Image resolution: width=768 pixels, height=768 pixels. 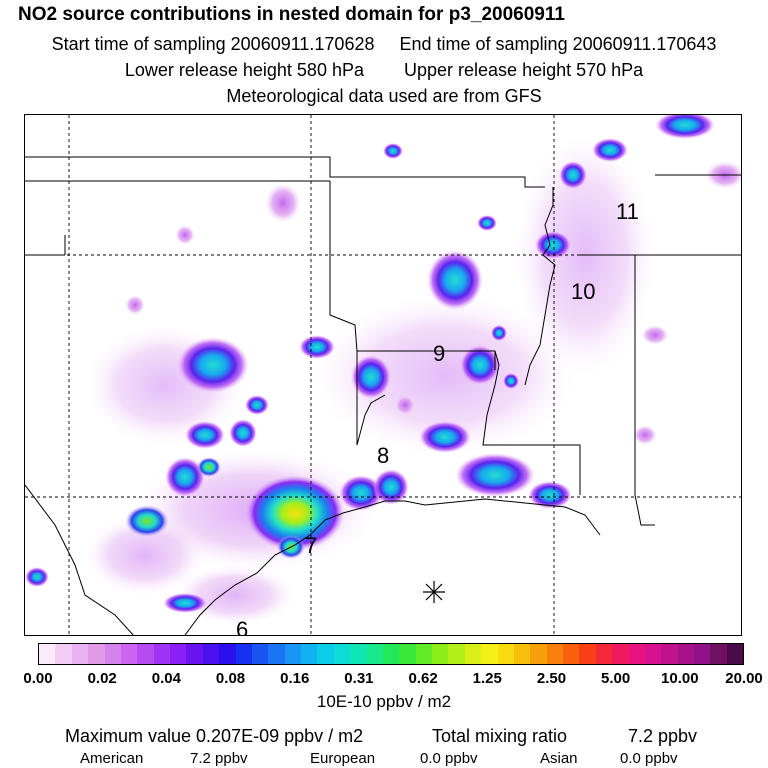 I want to click on asian-value: 0.0 ppbv, so click(x=649, y=758).